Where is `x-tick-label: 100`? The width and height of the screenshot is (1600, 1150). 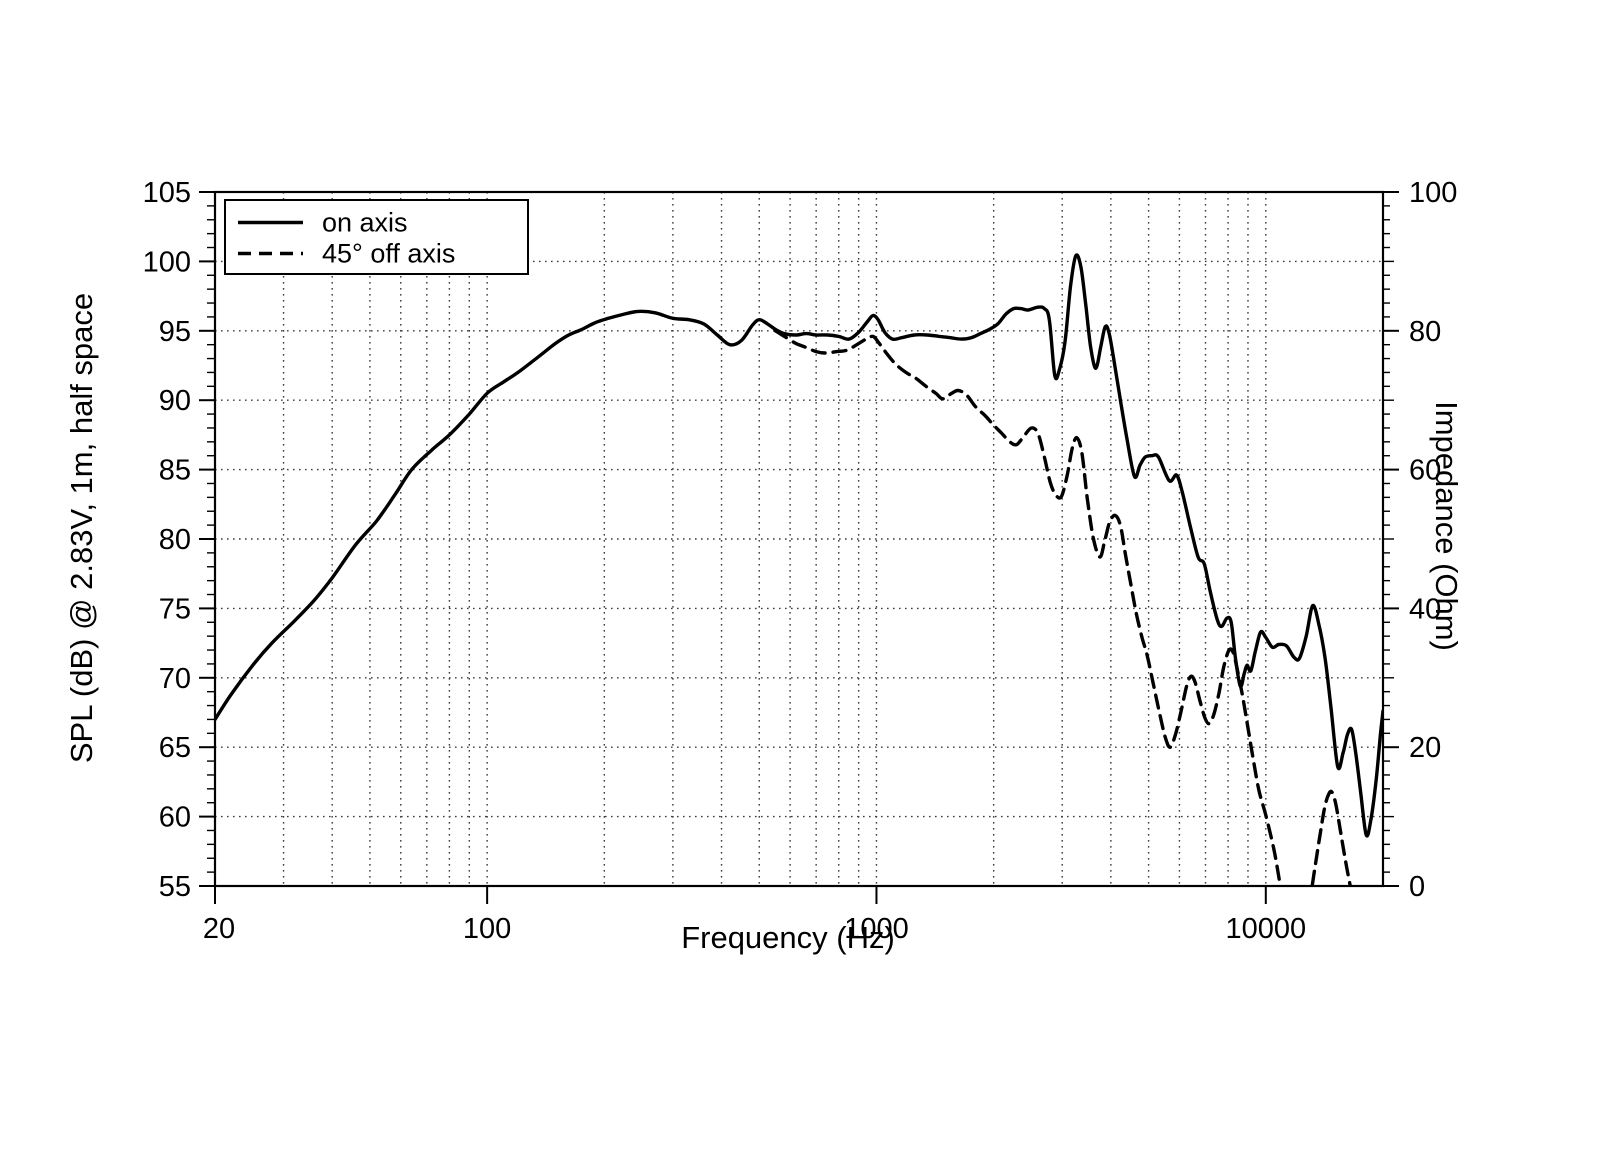
x-tick-label: 100 is located at coordinates (487, 929).